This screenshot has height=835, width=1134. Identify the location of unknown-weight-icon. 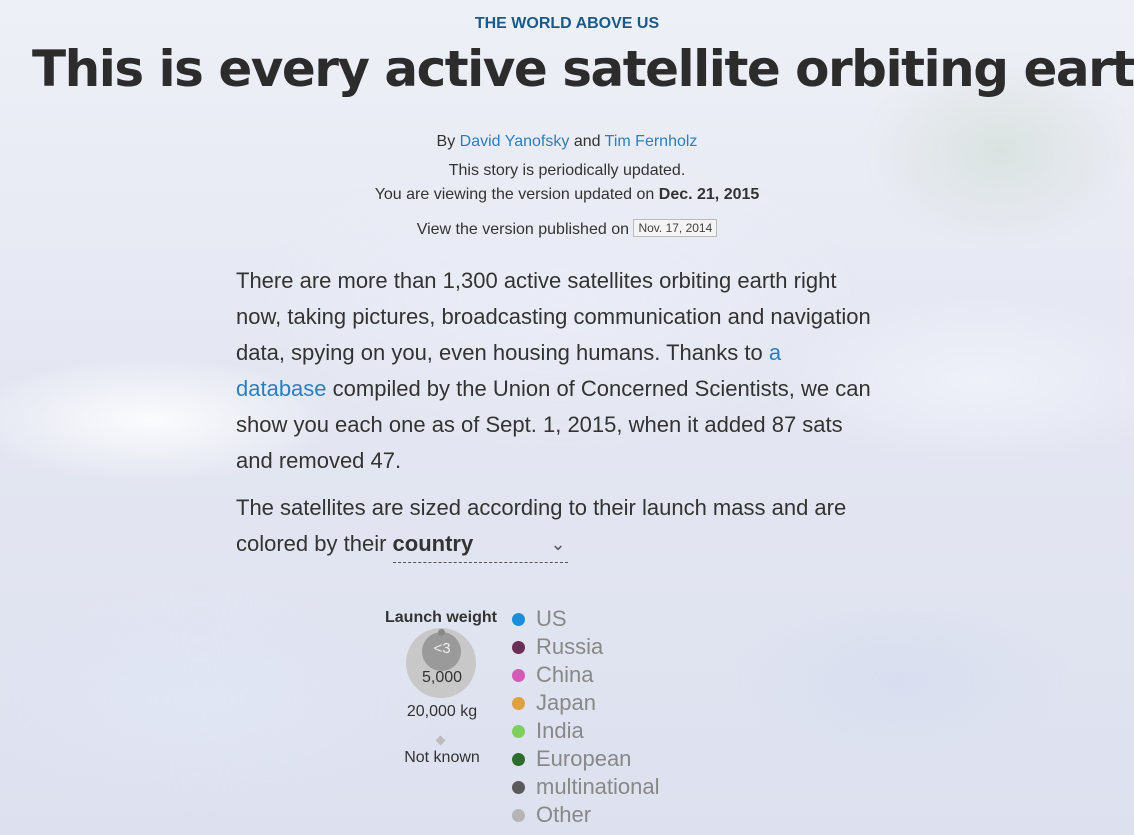
(440, 740).